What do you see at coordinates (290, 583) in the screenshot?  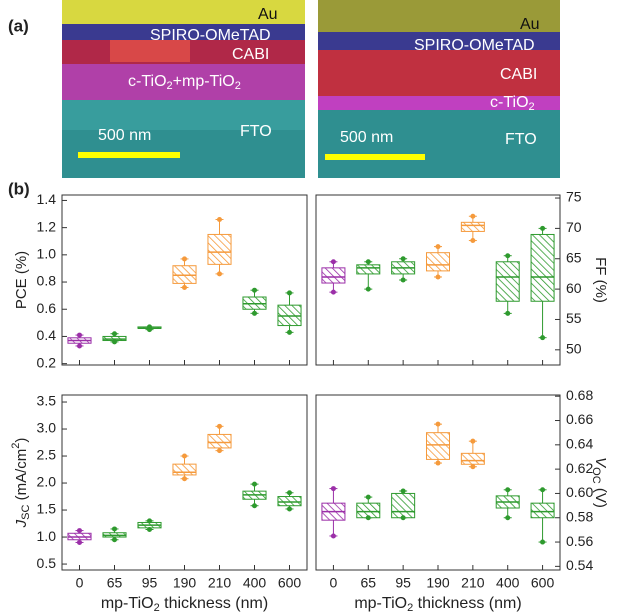 I see `x-tick-label: 600` at bounding box center [290, 583].